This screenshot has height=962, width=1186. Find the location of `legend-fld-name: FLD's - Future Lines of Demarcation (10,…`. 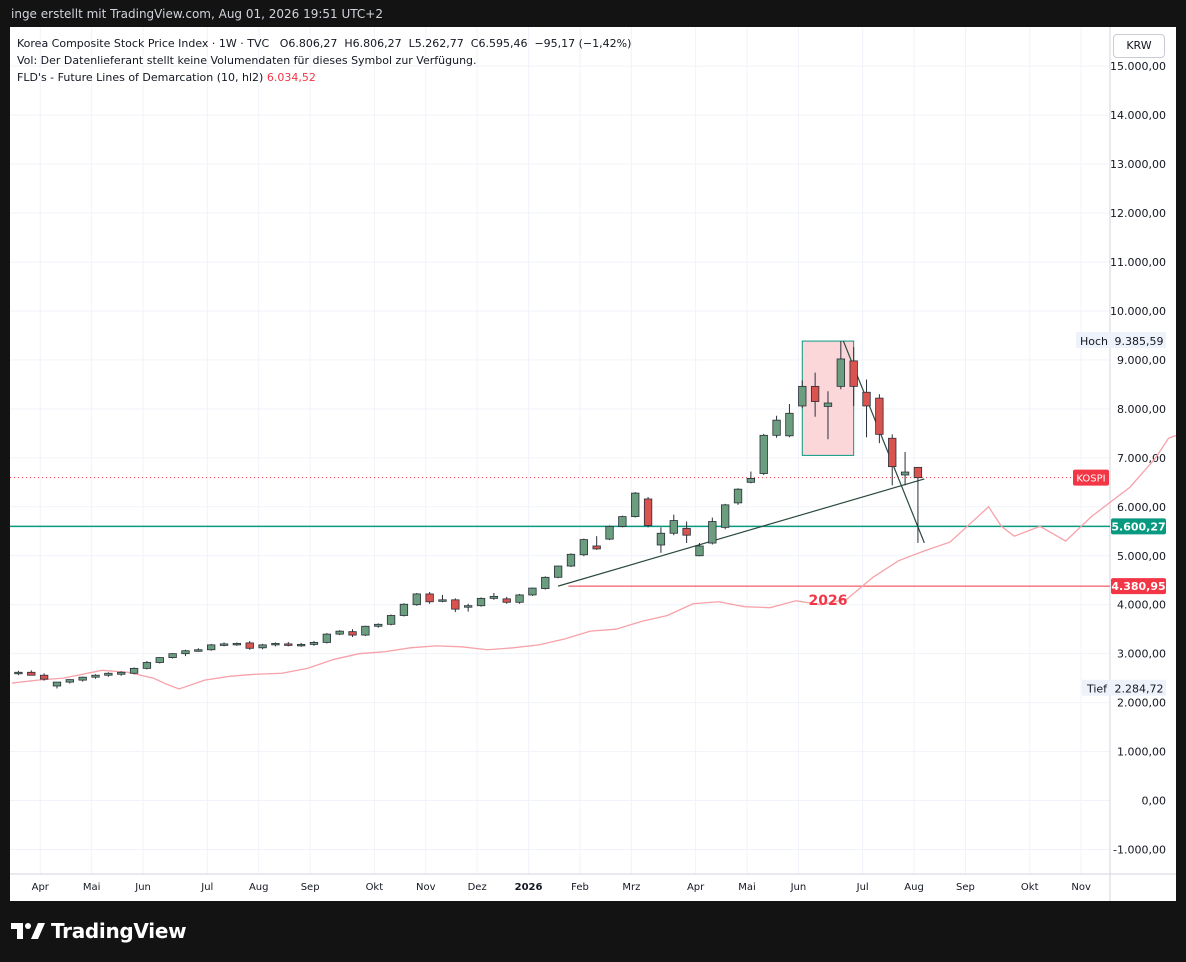

legend-fld-name: FLD's - Future Lines of Demarcation (10,… is located at coordinates (140, 77).